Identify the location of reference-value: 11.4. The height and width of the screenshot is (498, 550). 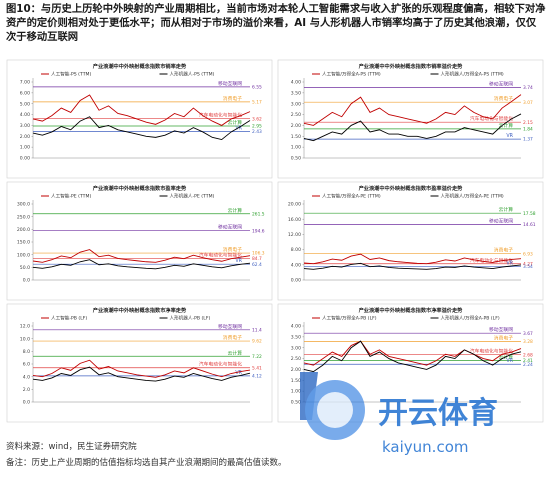
(257, 330).